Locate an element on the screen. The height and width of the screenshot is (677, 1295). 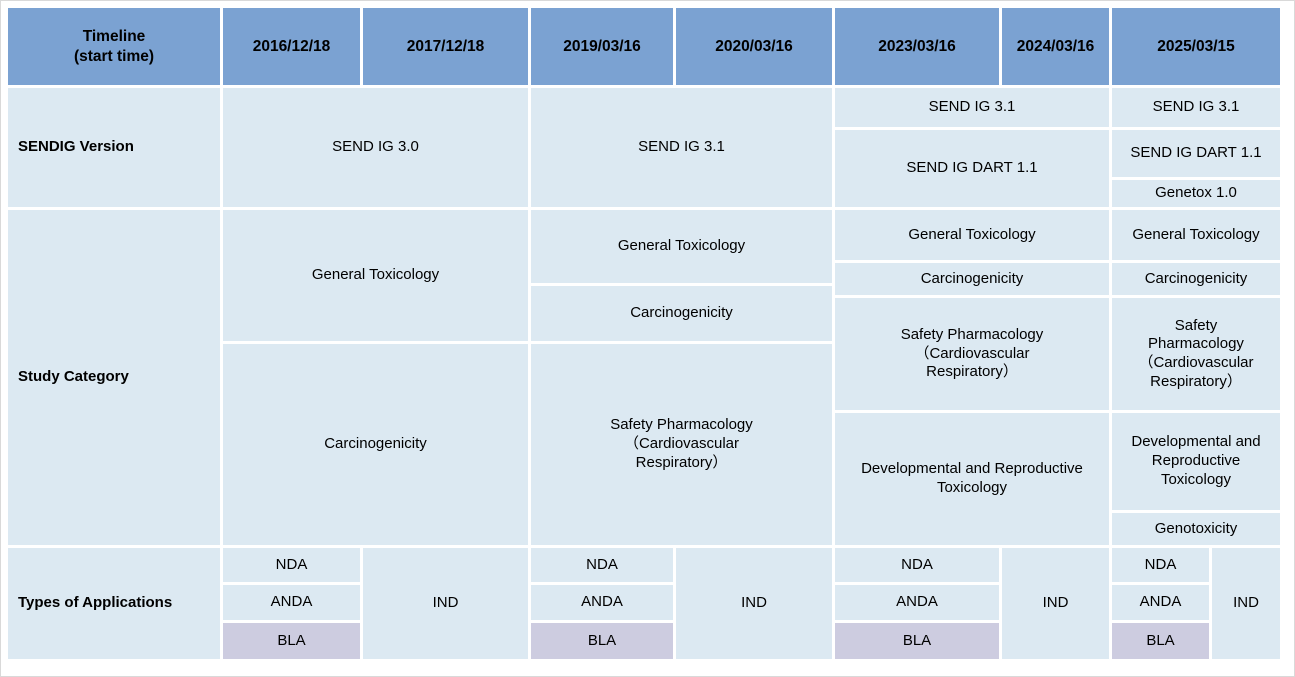
header-date-2024-03-16: 2024/03/16 is located at coordinates (1055, 46).